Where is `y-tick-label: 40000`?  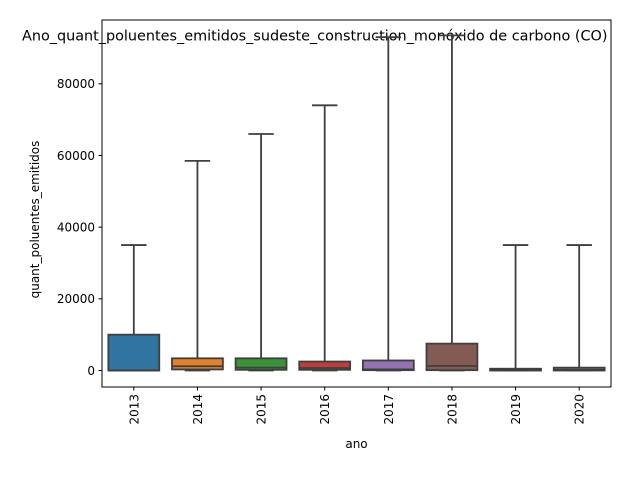
y-tick-label: 40000 is located at coordinates (76, 227).